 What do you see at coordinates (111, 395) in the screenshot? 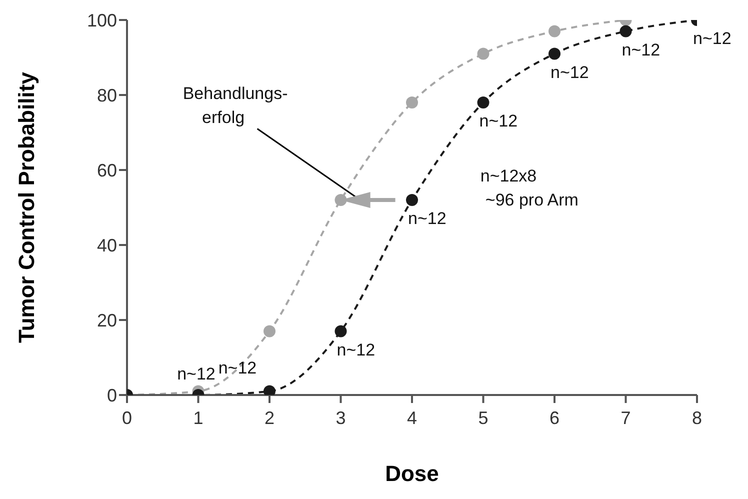
I see `y-tick-label: 0` at bounding box center [111, 395].